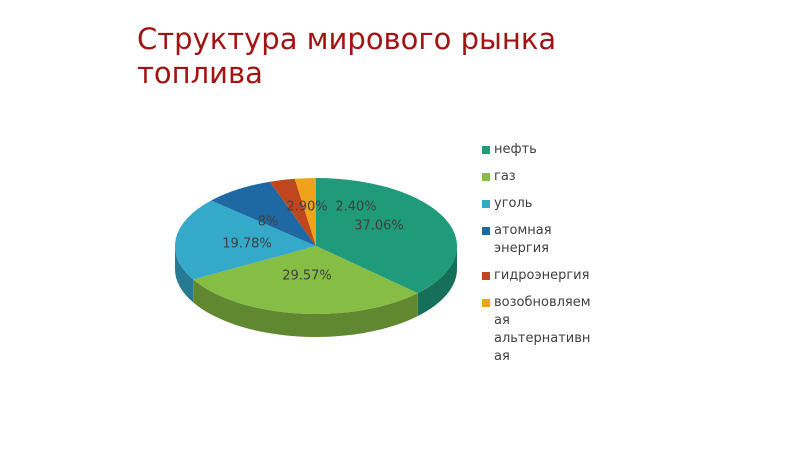 This screenshot has height=449, width=800. I want to click on pie-slice-oil, so click(387, 236).